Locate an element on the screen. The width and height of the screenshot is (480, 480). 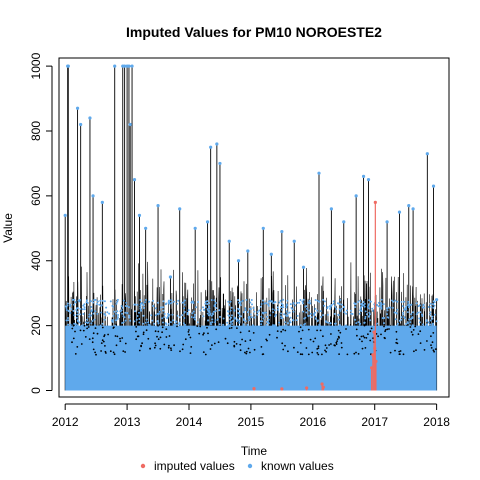
legend-marker is located at coordinates (250, 466).